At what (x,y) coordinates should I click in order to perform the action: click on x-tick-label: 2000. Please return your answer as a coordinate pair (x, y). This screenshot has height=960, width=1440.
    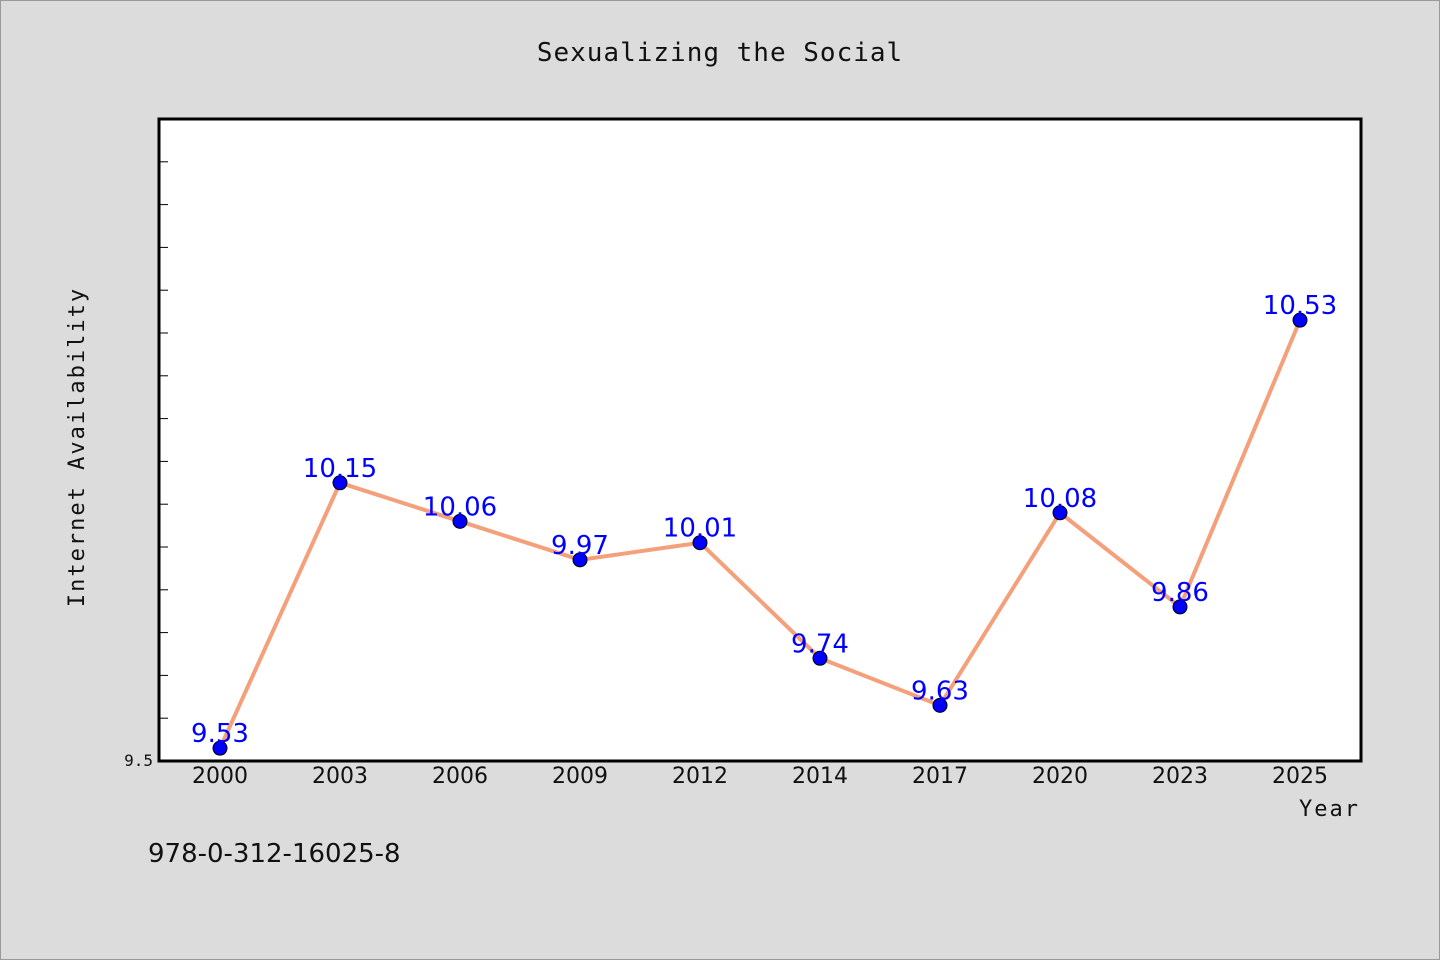
    Looking at the image, I should click on (220, 776).